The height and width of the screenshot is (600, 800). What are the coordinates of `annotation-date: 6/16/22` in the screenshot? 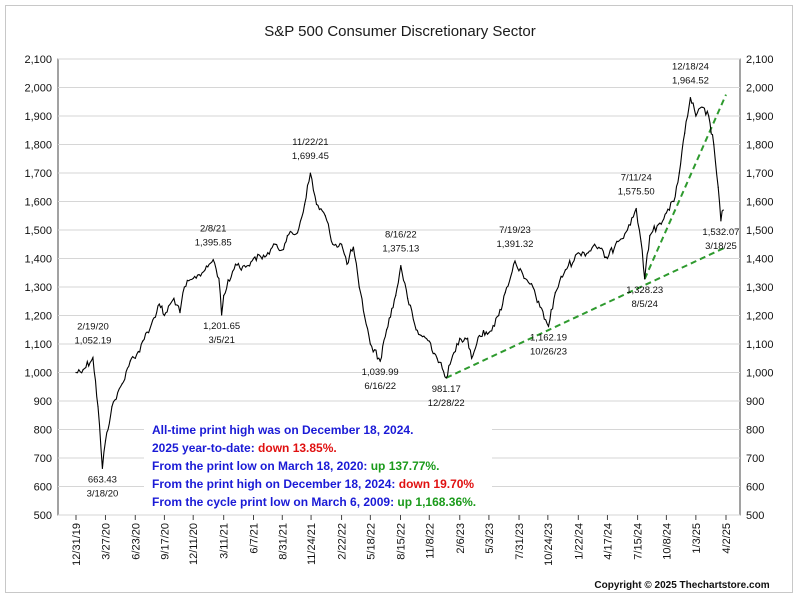 It's located at (380, 386).